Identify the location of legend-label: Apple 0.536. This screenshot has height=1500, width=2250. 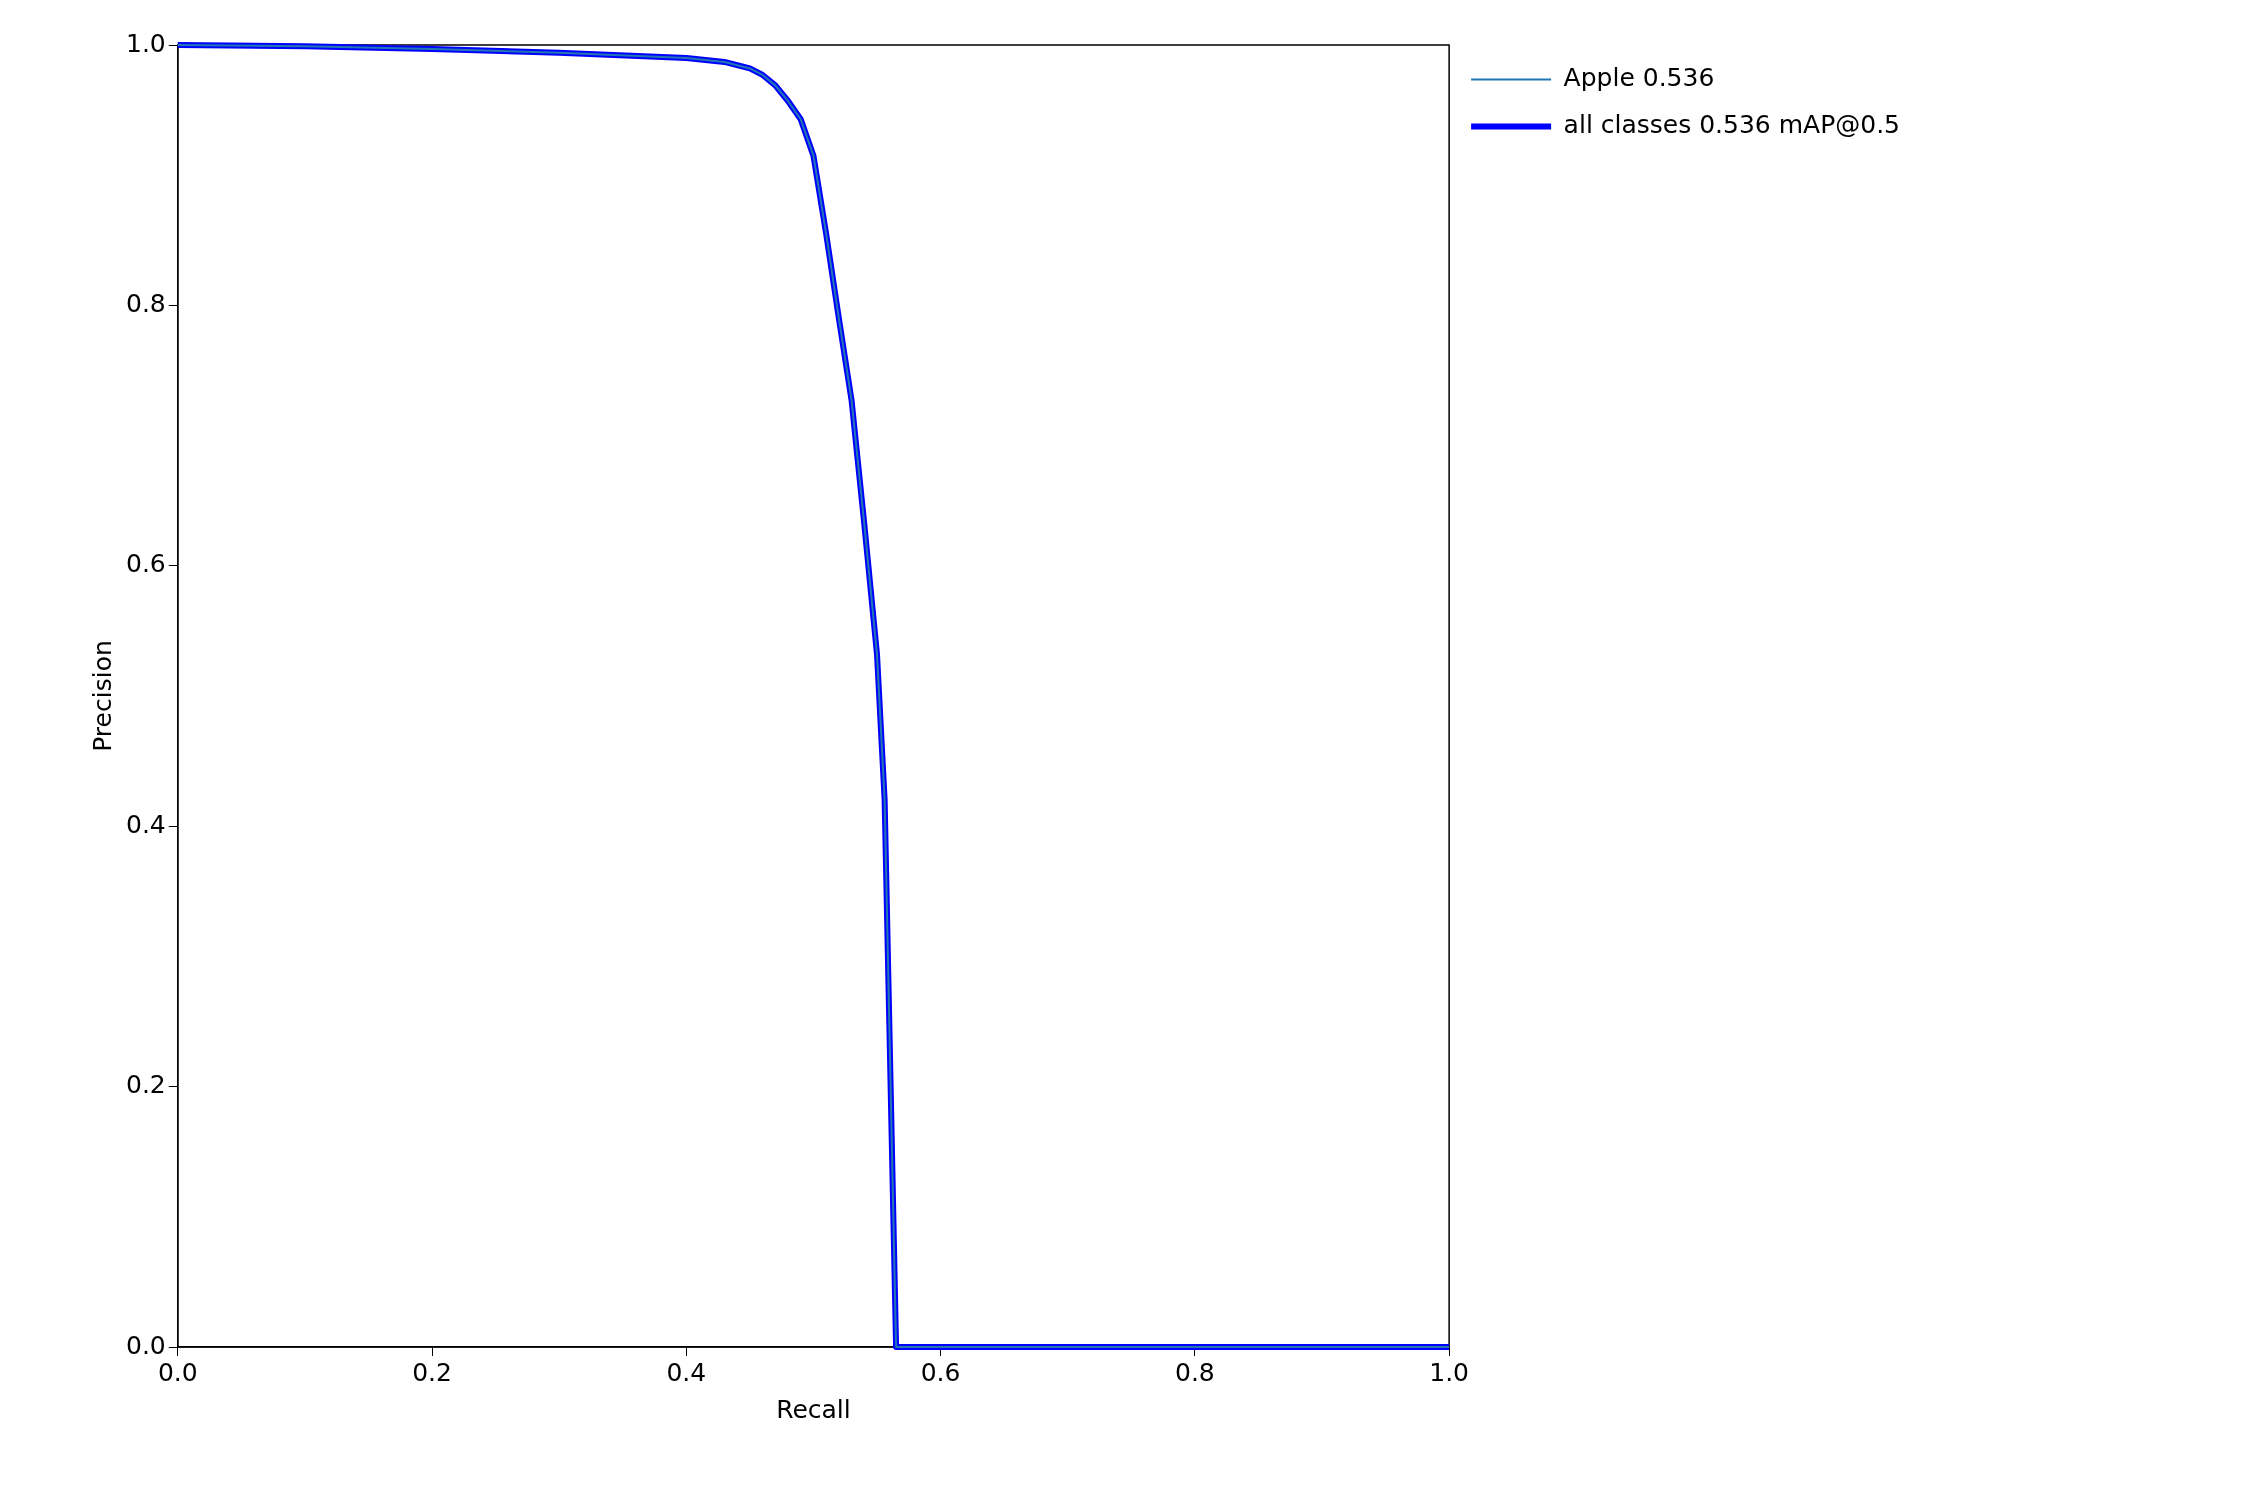
(1639, 77).